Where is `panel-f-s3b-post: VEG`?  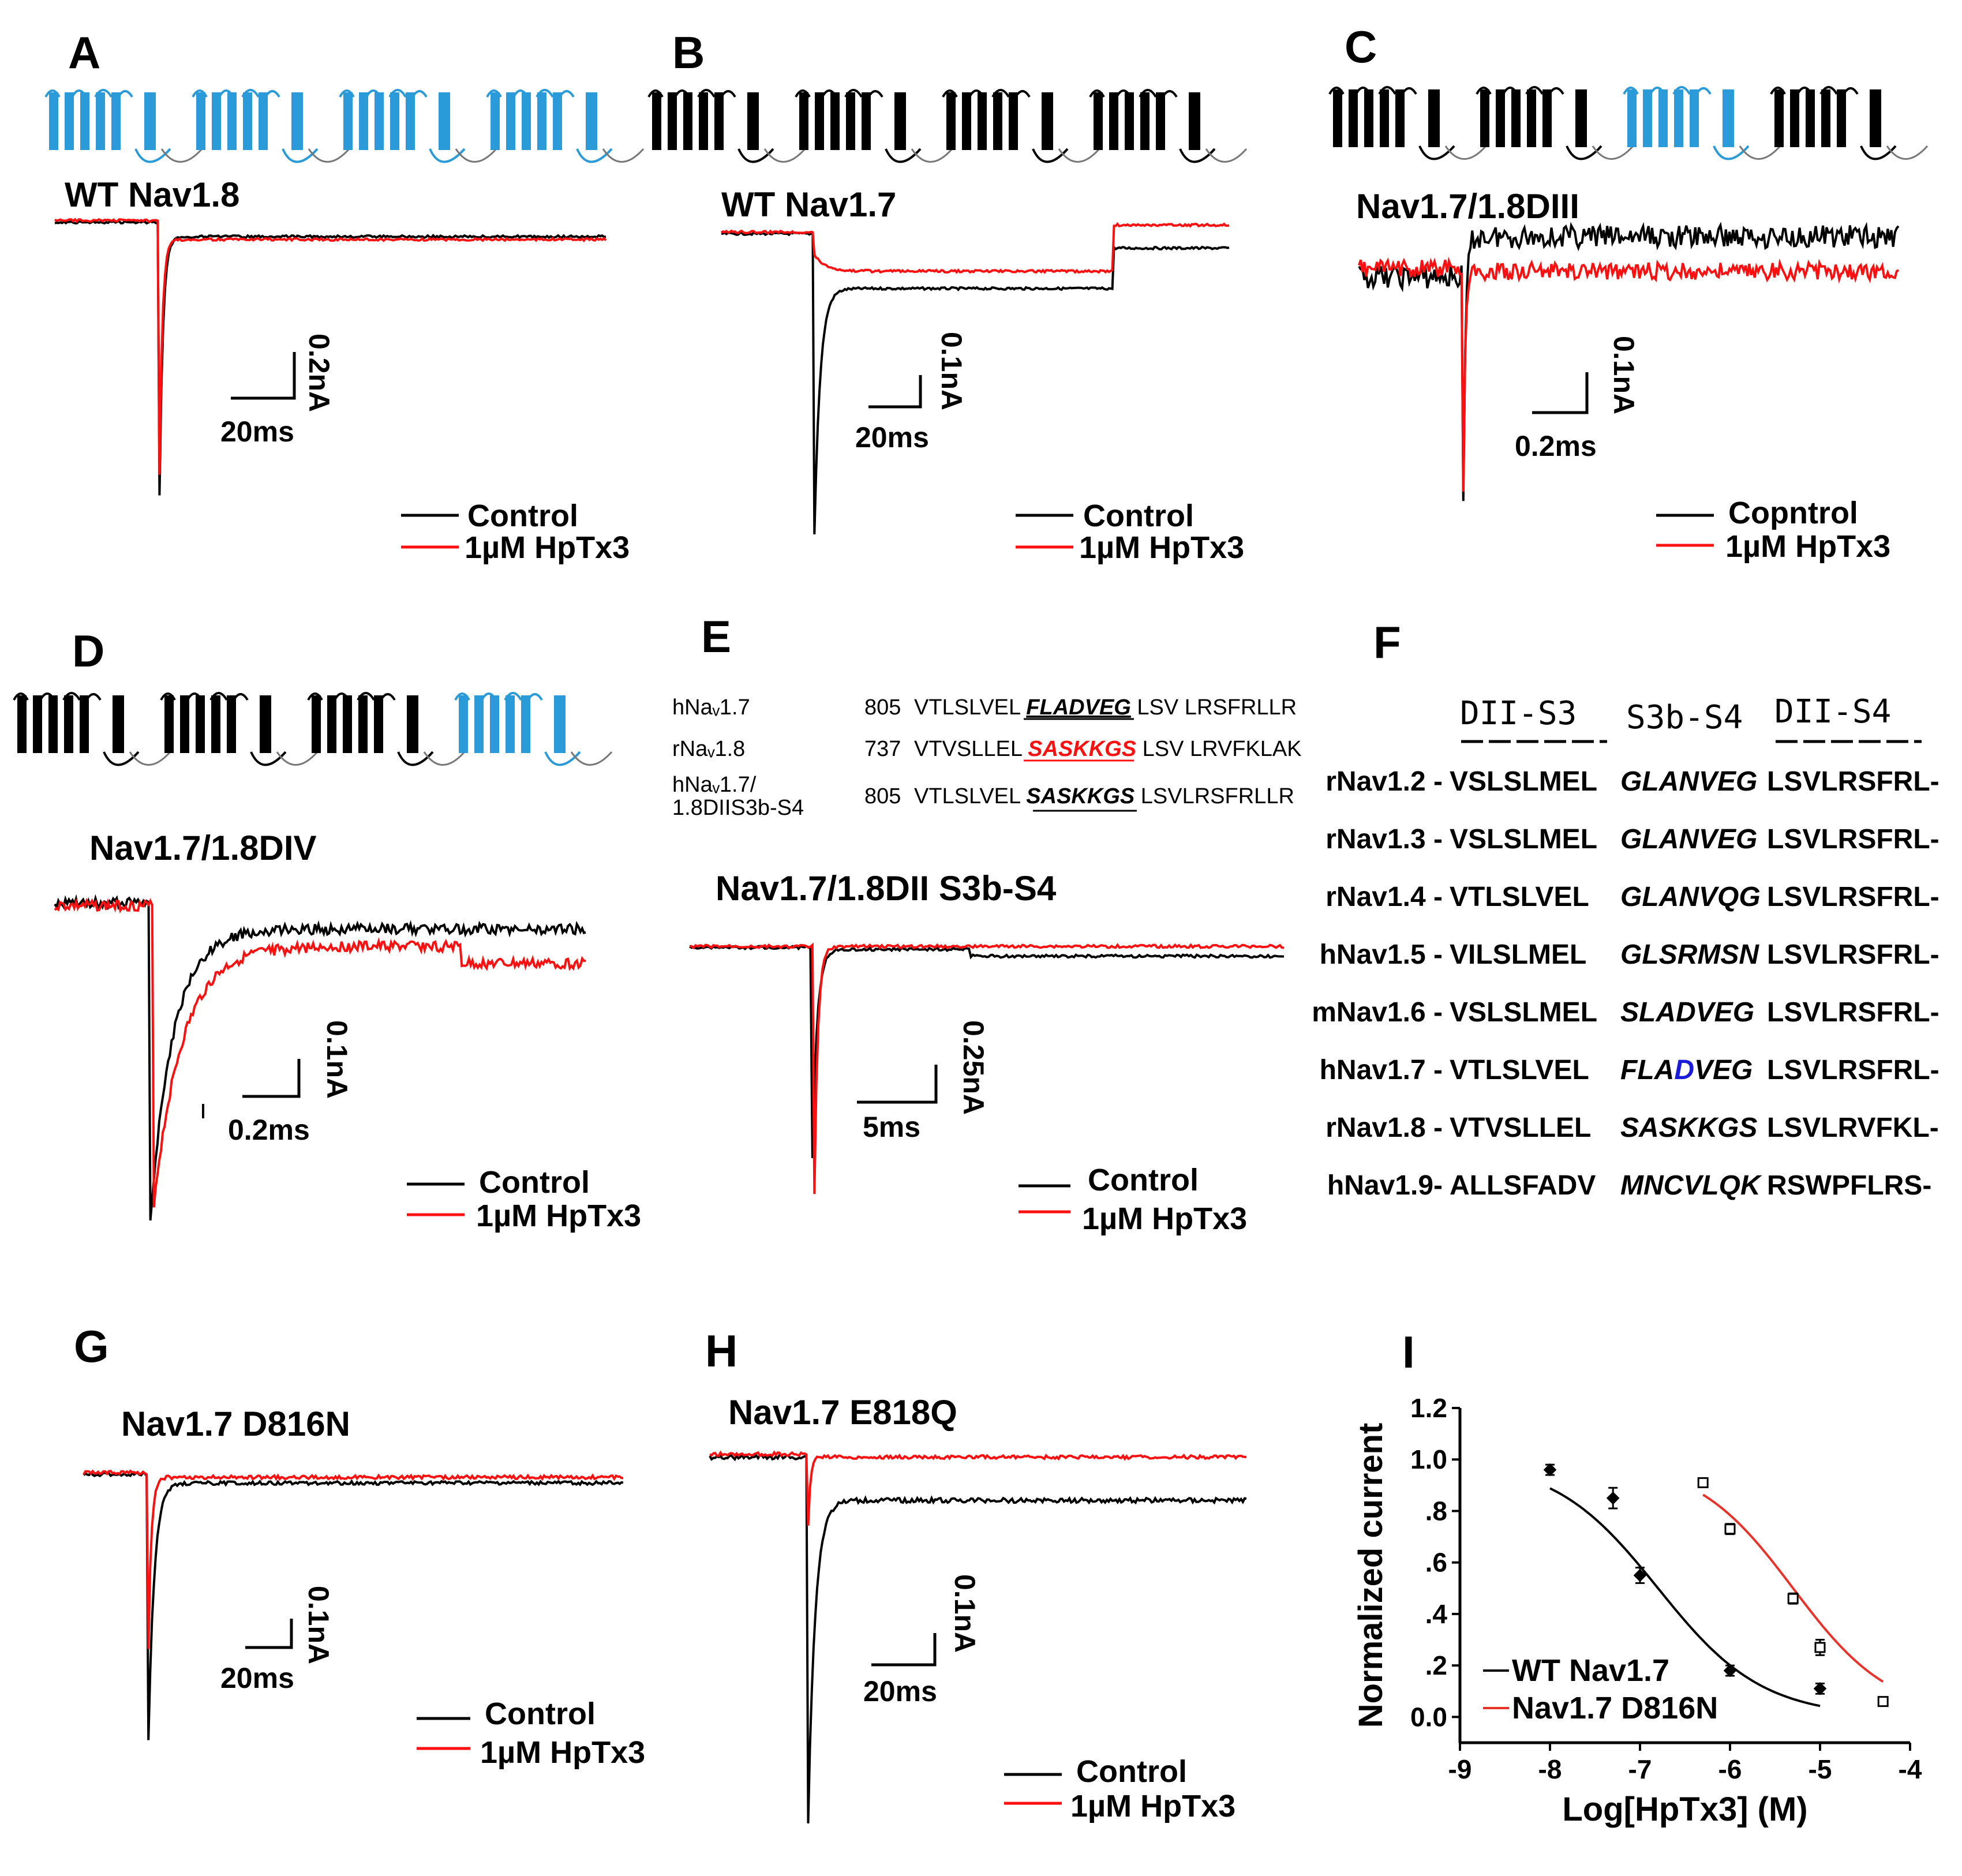
panel-f-s3b-post: VEG is located at coordinates (1723, 1070).